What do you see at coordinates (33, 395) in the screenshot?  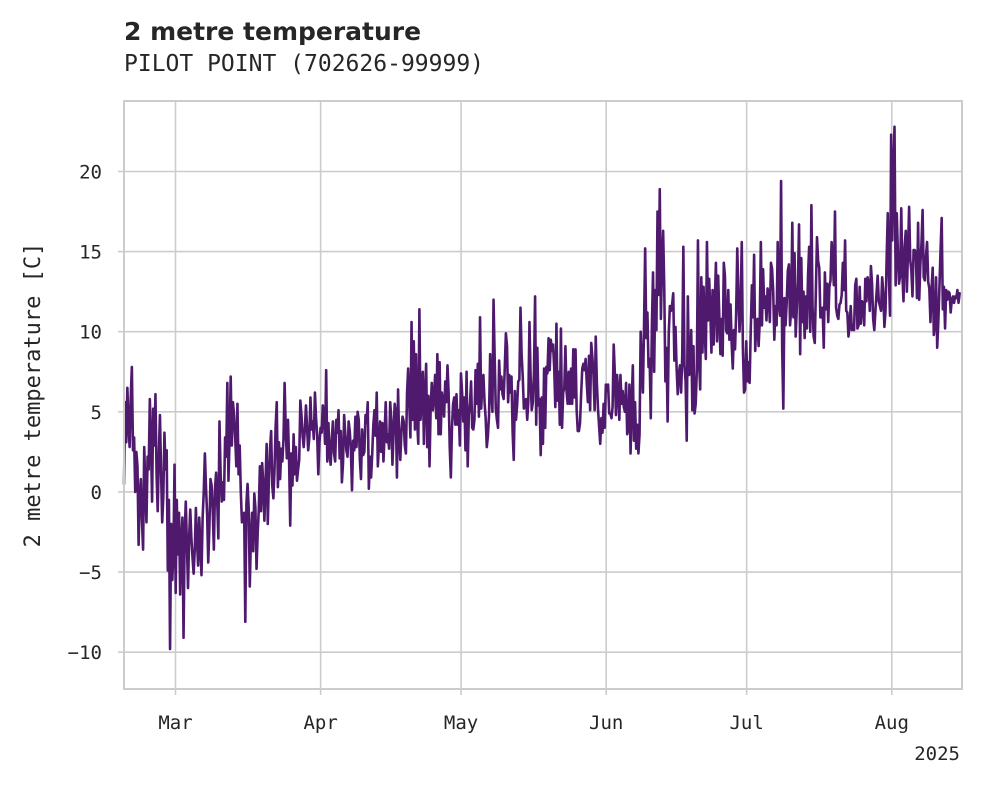 I see `y-axis-label: 2 metre temperature [C]` at bounding box center [33, 395].